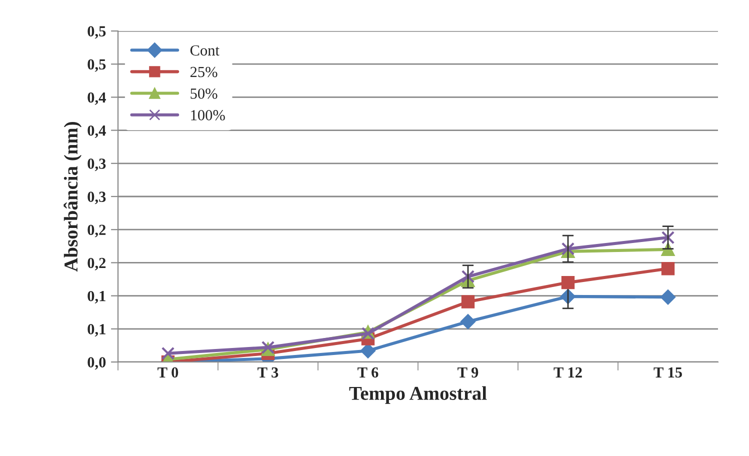  What do you see at coordinates (204, 72) in the screenshot?
I see `legend-label: 25%` at bounding box center [204, 72].